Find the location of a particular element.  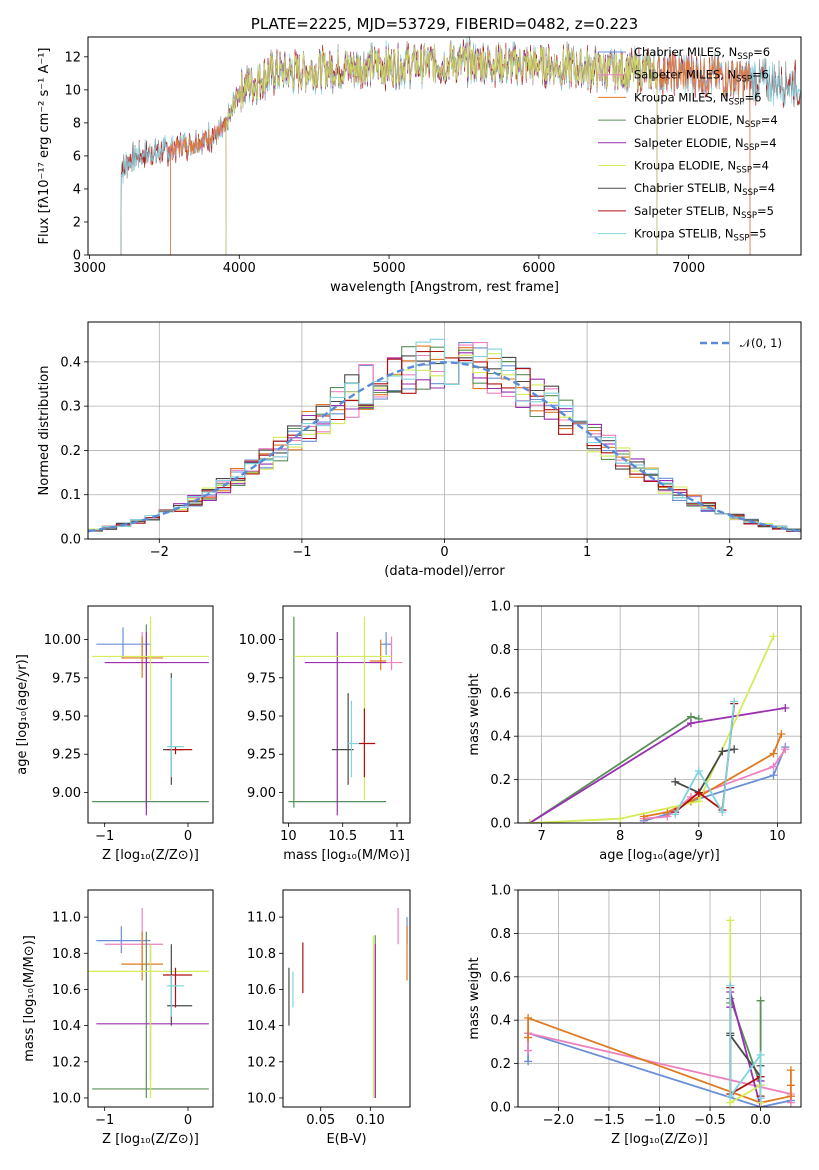

y-tick-label: 0.0 is located at coordinates (500, 824).